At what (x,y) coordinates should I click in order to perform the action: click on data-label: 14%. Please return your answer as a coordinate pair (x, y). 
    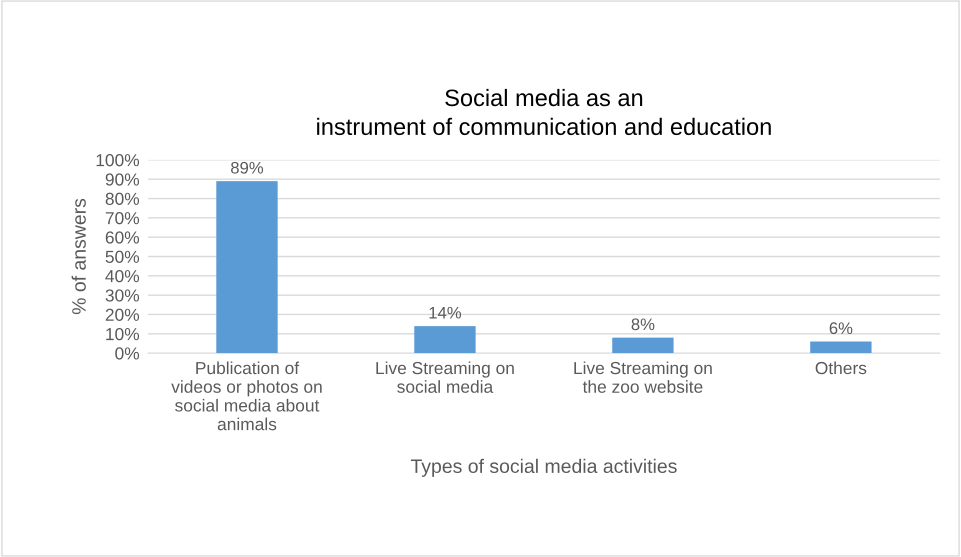
    Looking at the image, I should click on (446, 312).